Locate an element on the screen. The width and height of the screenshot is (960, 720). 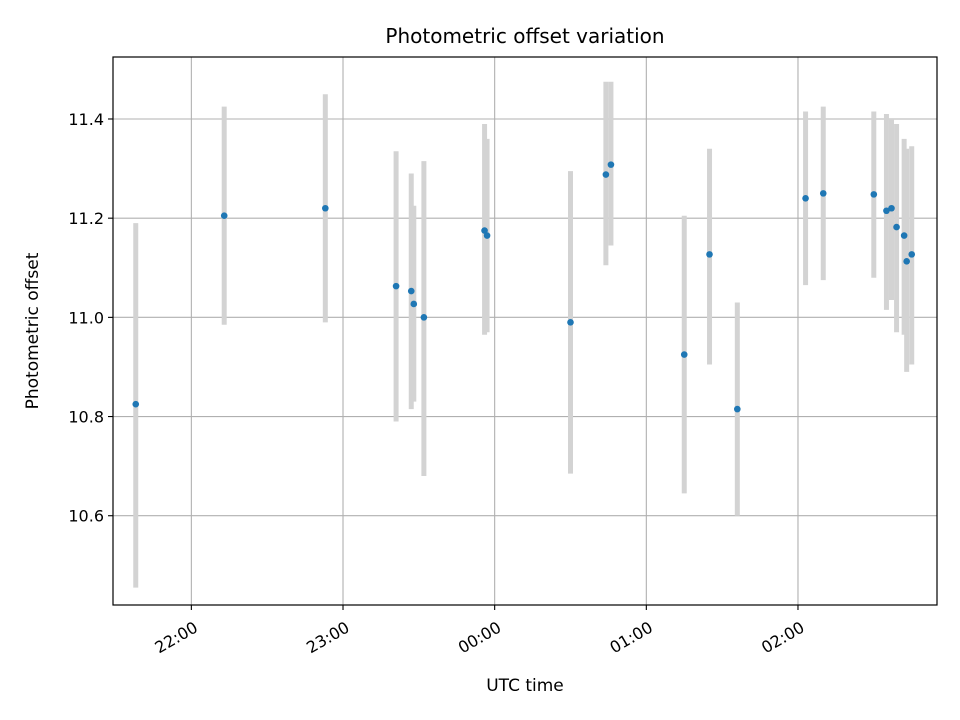
y-axis-label: Photometric offset is located at coordinates (33, 330).